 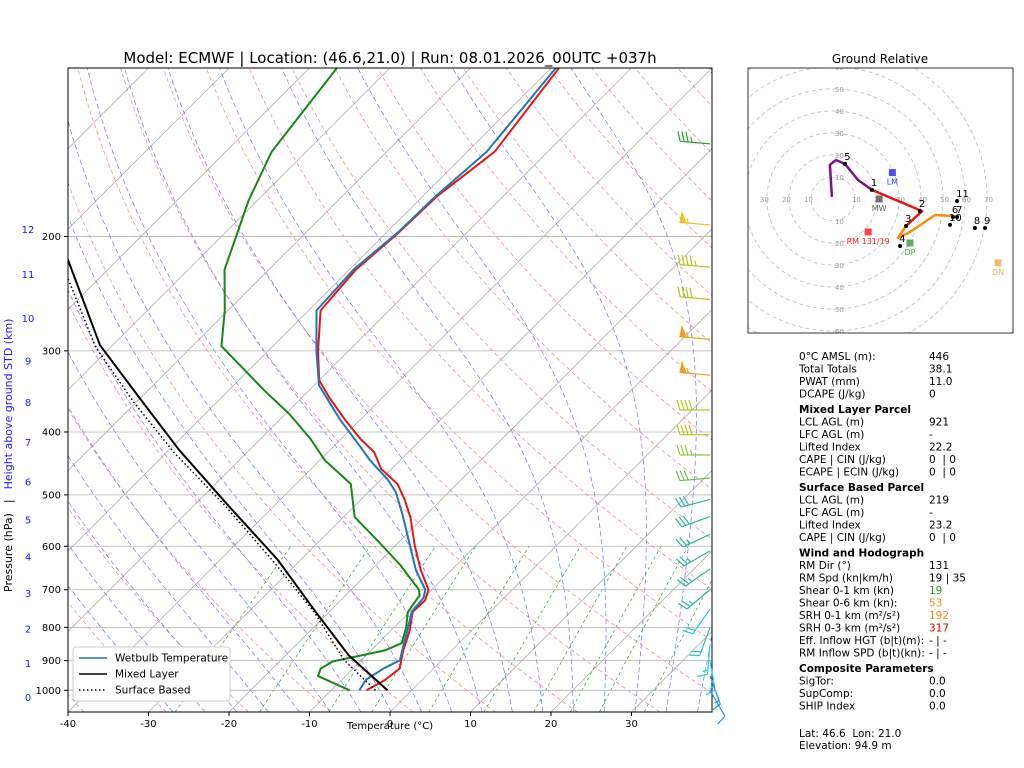 I want to click on y-tick-label: 500, so click(x=51, y=495).